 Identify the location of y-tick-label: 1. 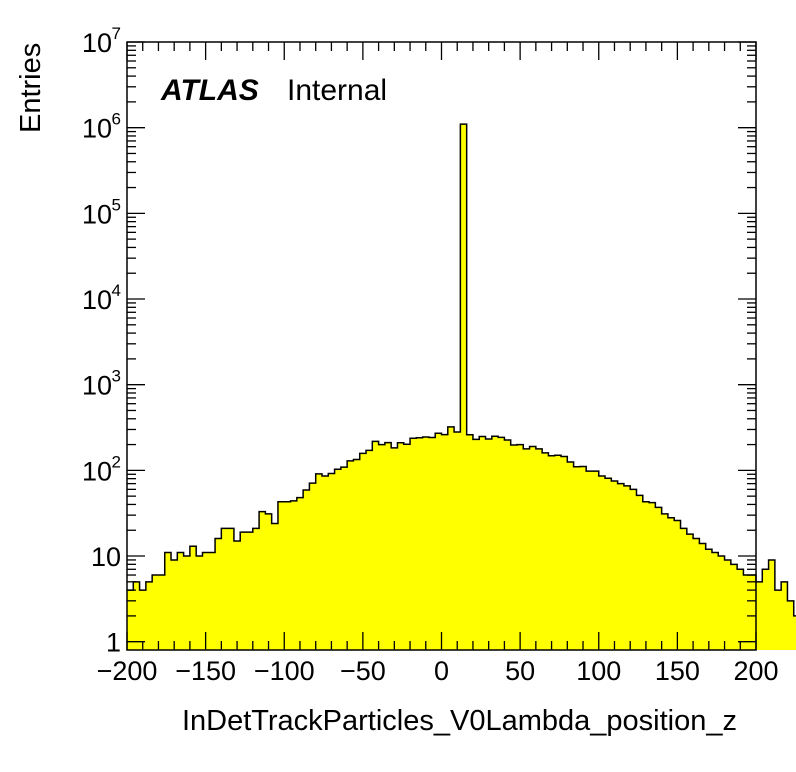
(113, 643).